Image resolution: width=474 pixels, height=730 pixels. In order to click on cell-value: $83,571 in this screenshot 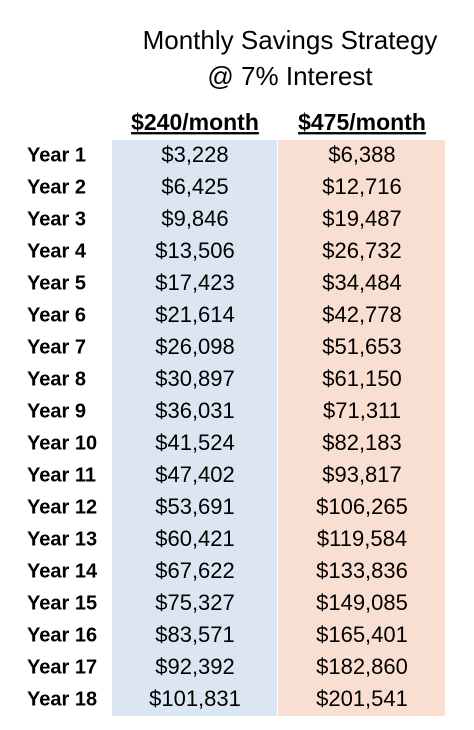, I will do `click(195, 634)`.